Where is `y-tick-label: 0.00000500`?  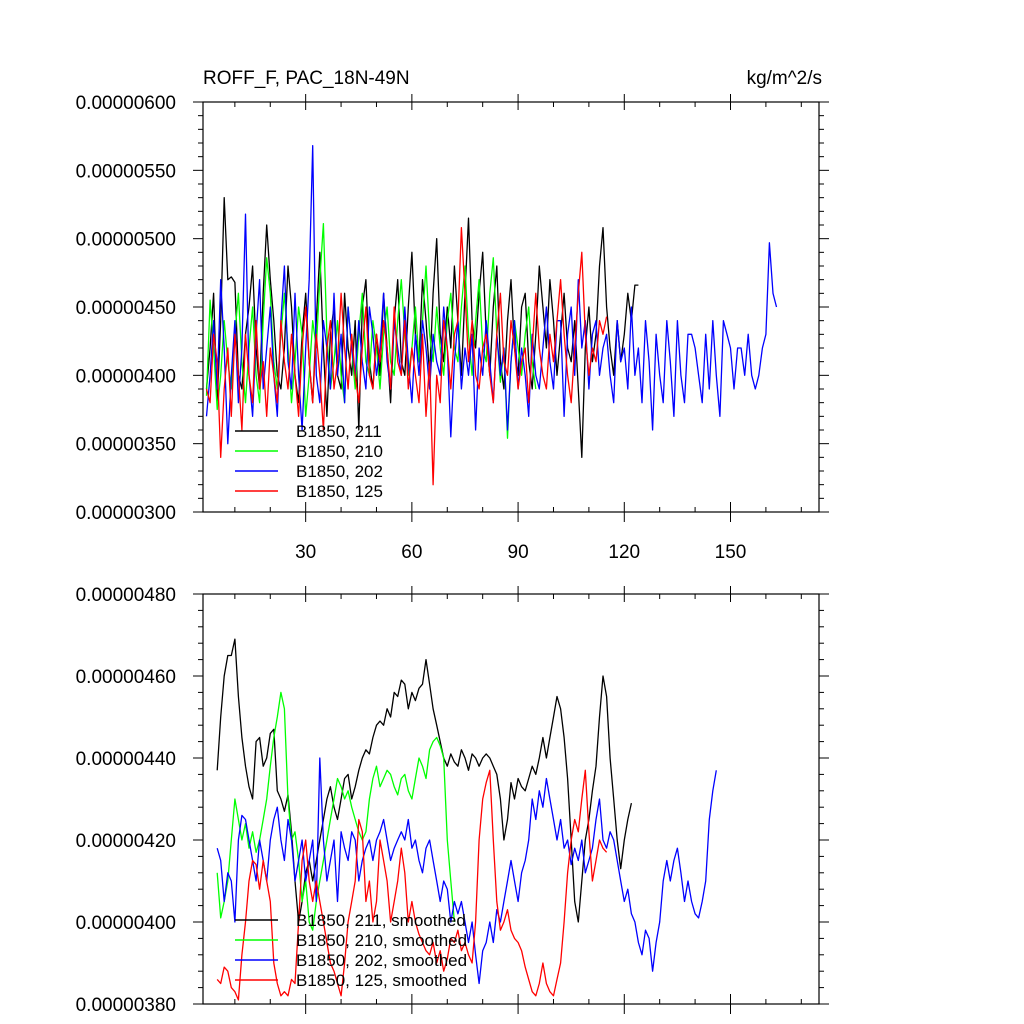 y-tick-label: 0.00000500 is located at coordinates (126, 240).